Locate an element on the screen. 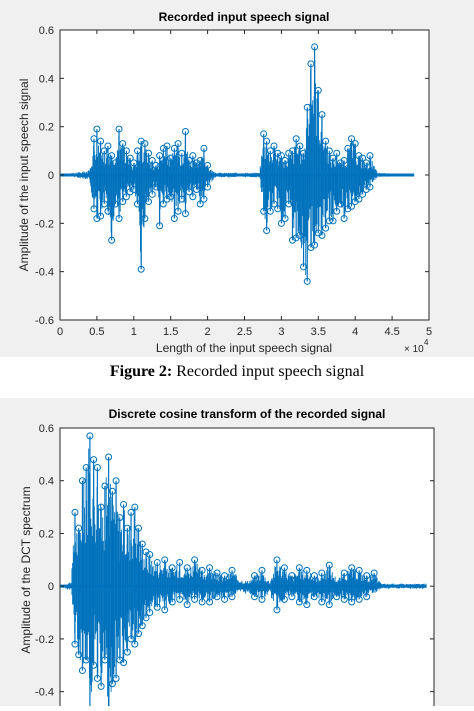 The image size is (474, 711). x-exponent-power: 4 is located at coordinates (426, 342).